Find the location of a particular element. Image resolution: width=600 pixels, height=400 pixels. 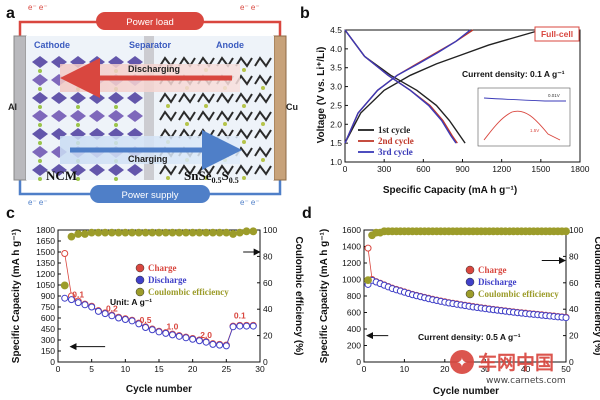

series-3-discharge-line is located at coordinates (400, 86).